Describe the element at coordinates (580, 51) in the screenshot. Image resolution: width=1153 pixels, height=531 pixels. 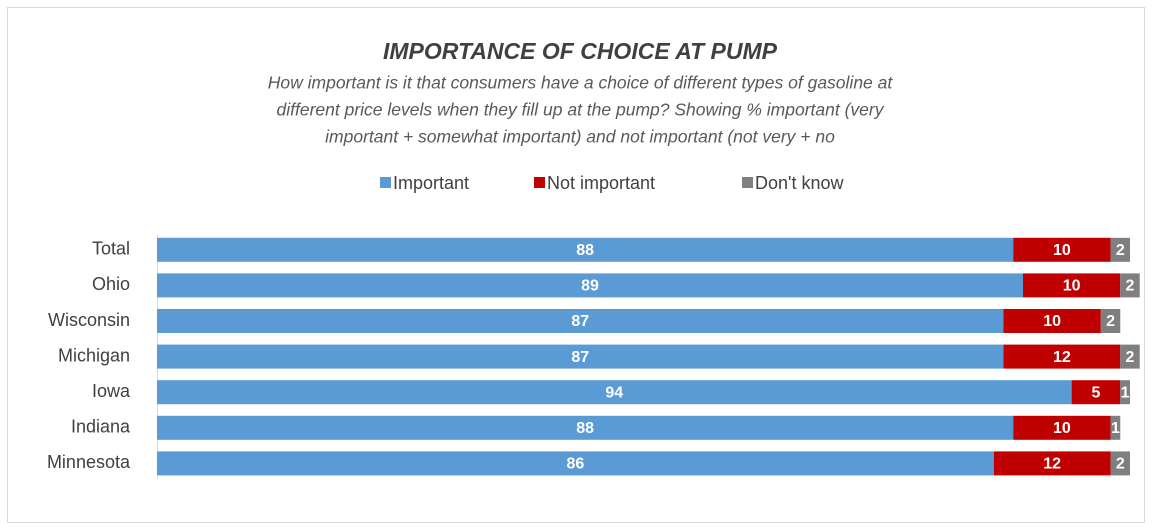
I see `chart-title: IMPORTANCE OF CHOICE AT PUMP` at that location.